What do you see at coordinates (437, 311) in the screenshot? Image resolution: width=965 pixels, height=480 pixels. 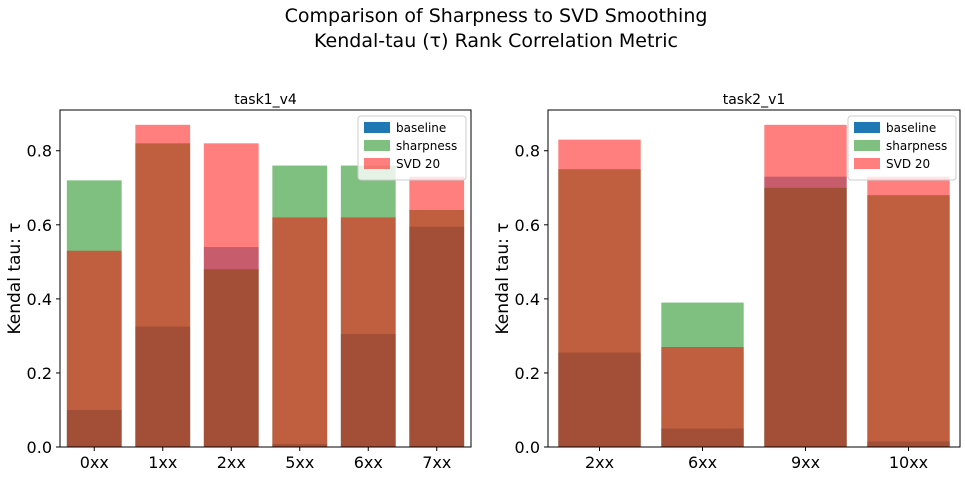 I see `bar-svd-20-7xx` at bounding box center [437, 311].